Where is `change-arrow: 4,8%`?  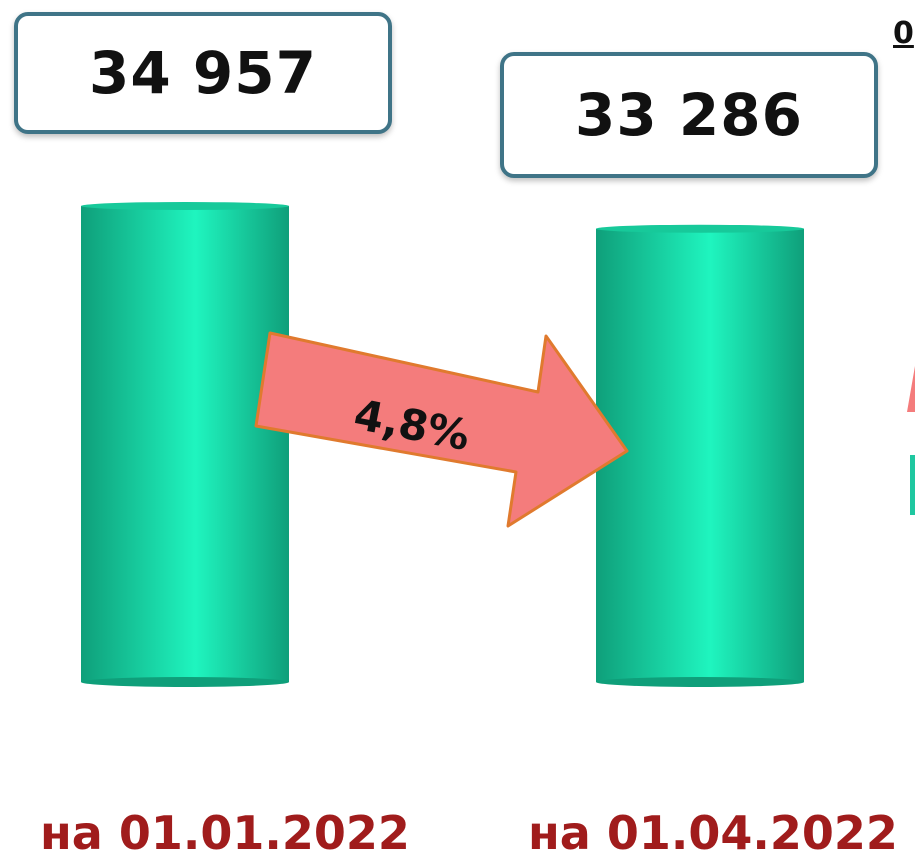
change-arrow: 4,8% is located at coordinates (441, 429).